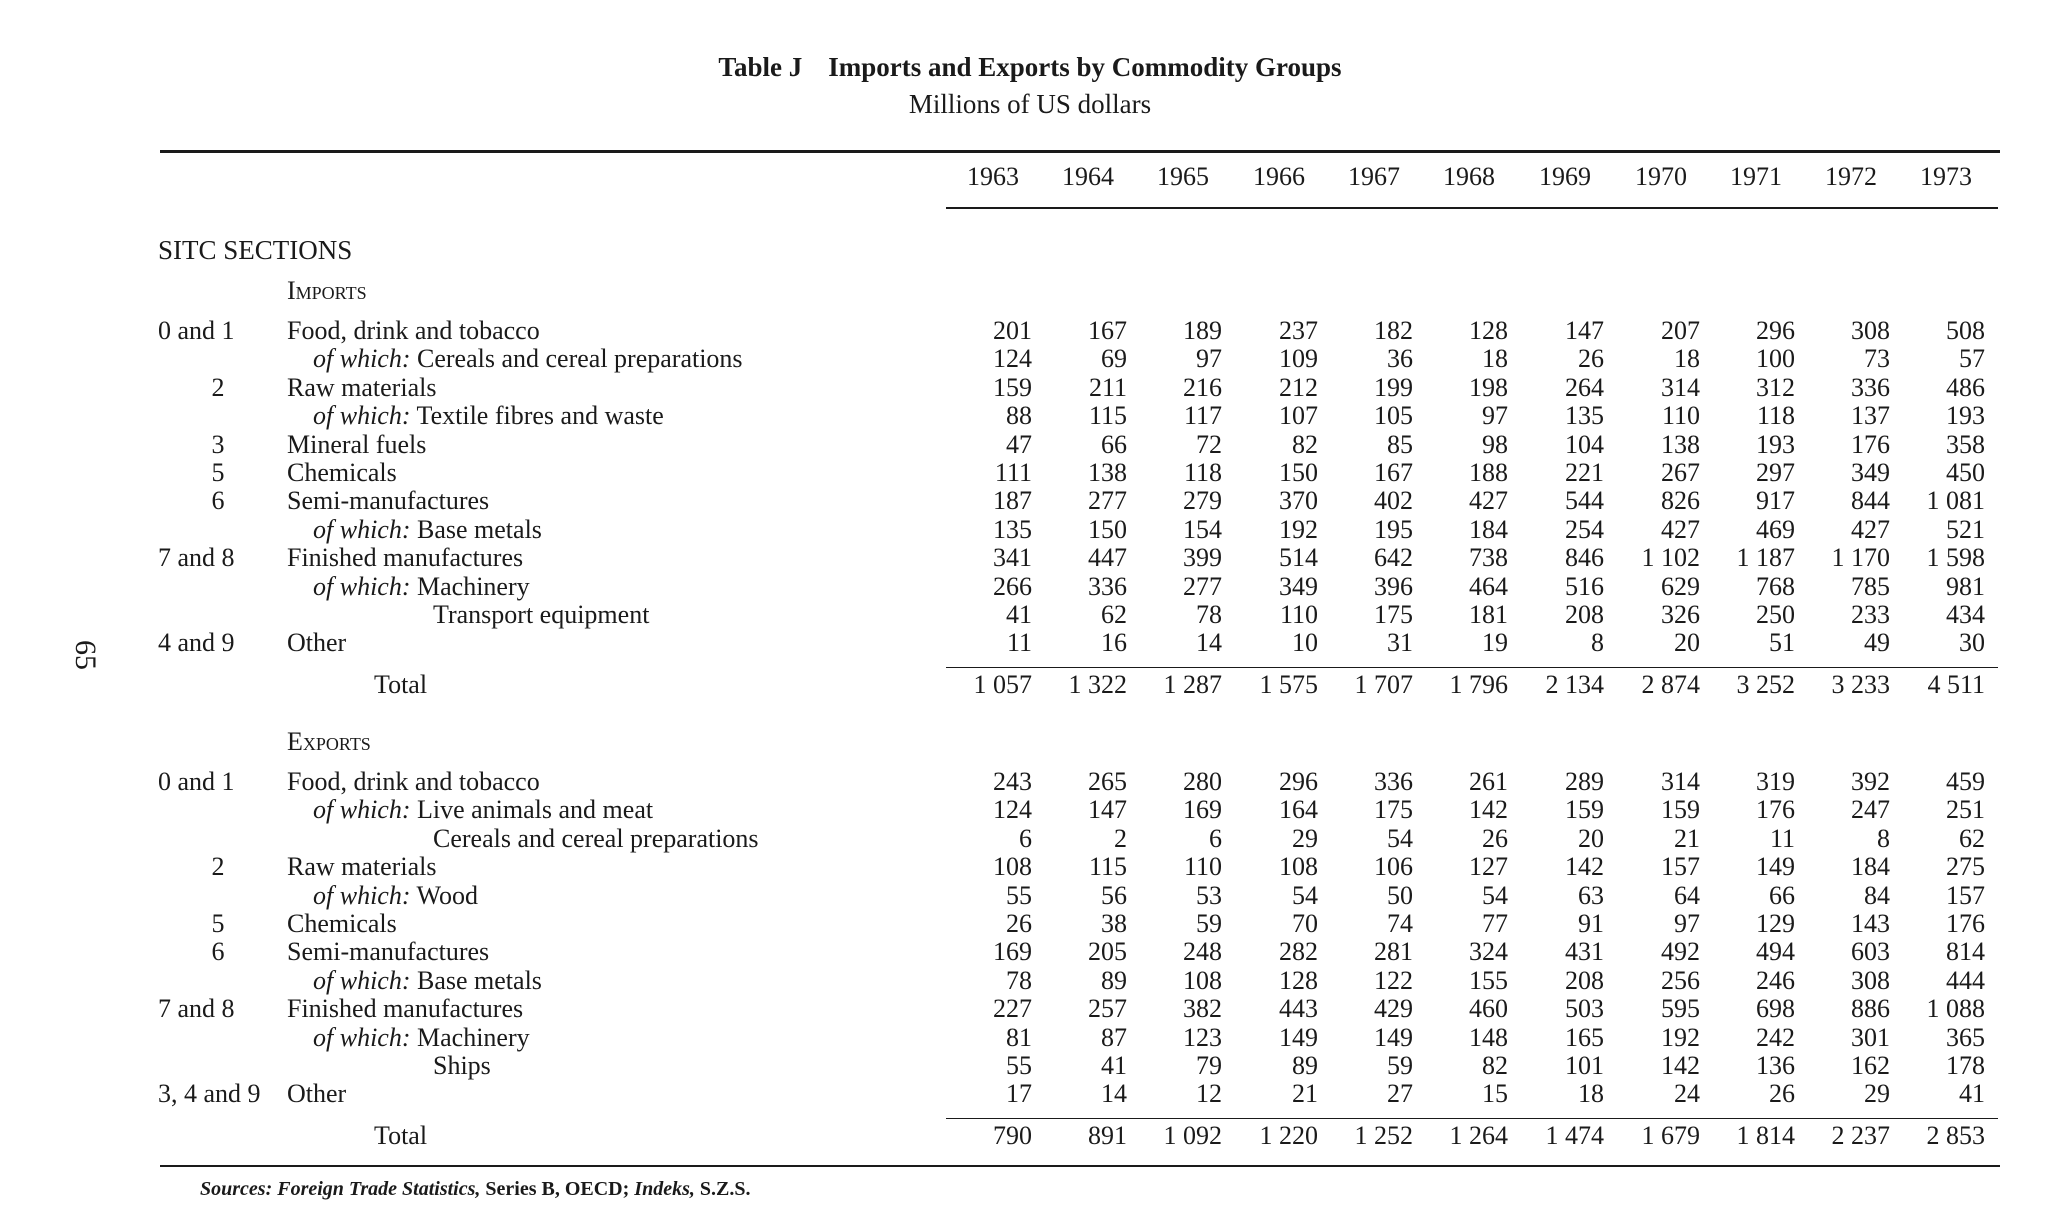 Image resolution: width=2060 pixels, height=1220 pixels. What do you see at coordinates (1584, 614) in the screenshot?
I see `value-cell: 208` at bounding box center [1584, 614].